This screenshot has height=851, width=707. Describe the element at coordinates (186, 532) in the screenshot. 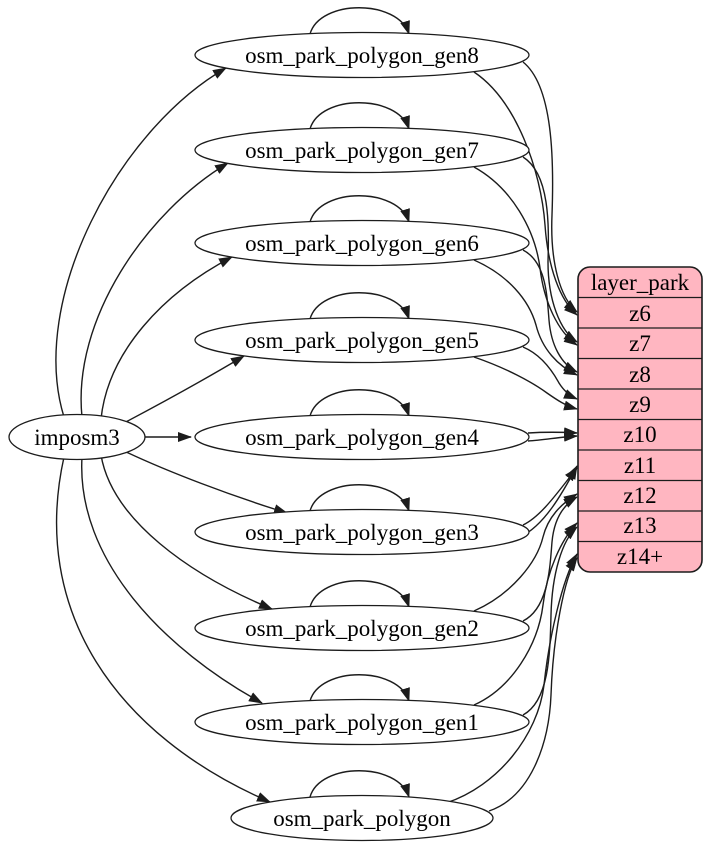

I see `edge-imposm3-to-gen2` at that location.